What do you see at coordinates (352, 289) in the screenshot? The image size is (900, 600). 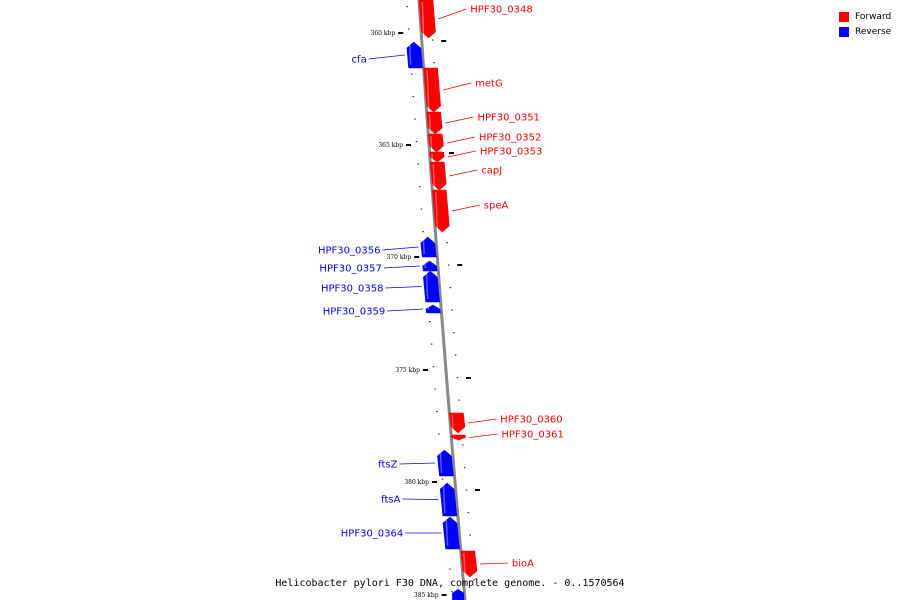 I see `gene-label: HPF30_0358` at bounding box center [352, 289].